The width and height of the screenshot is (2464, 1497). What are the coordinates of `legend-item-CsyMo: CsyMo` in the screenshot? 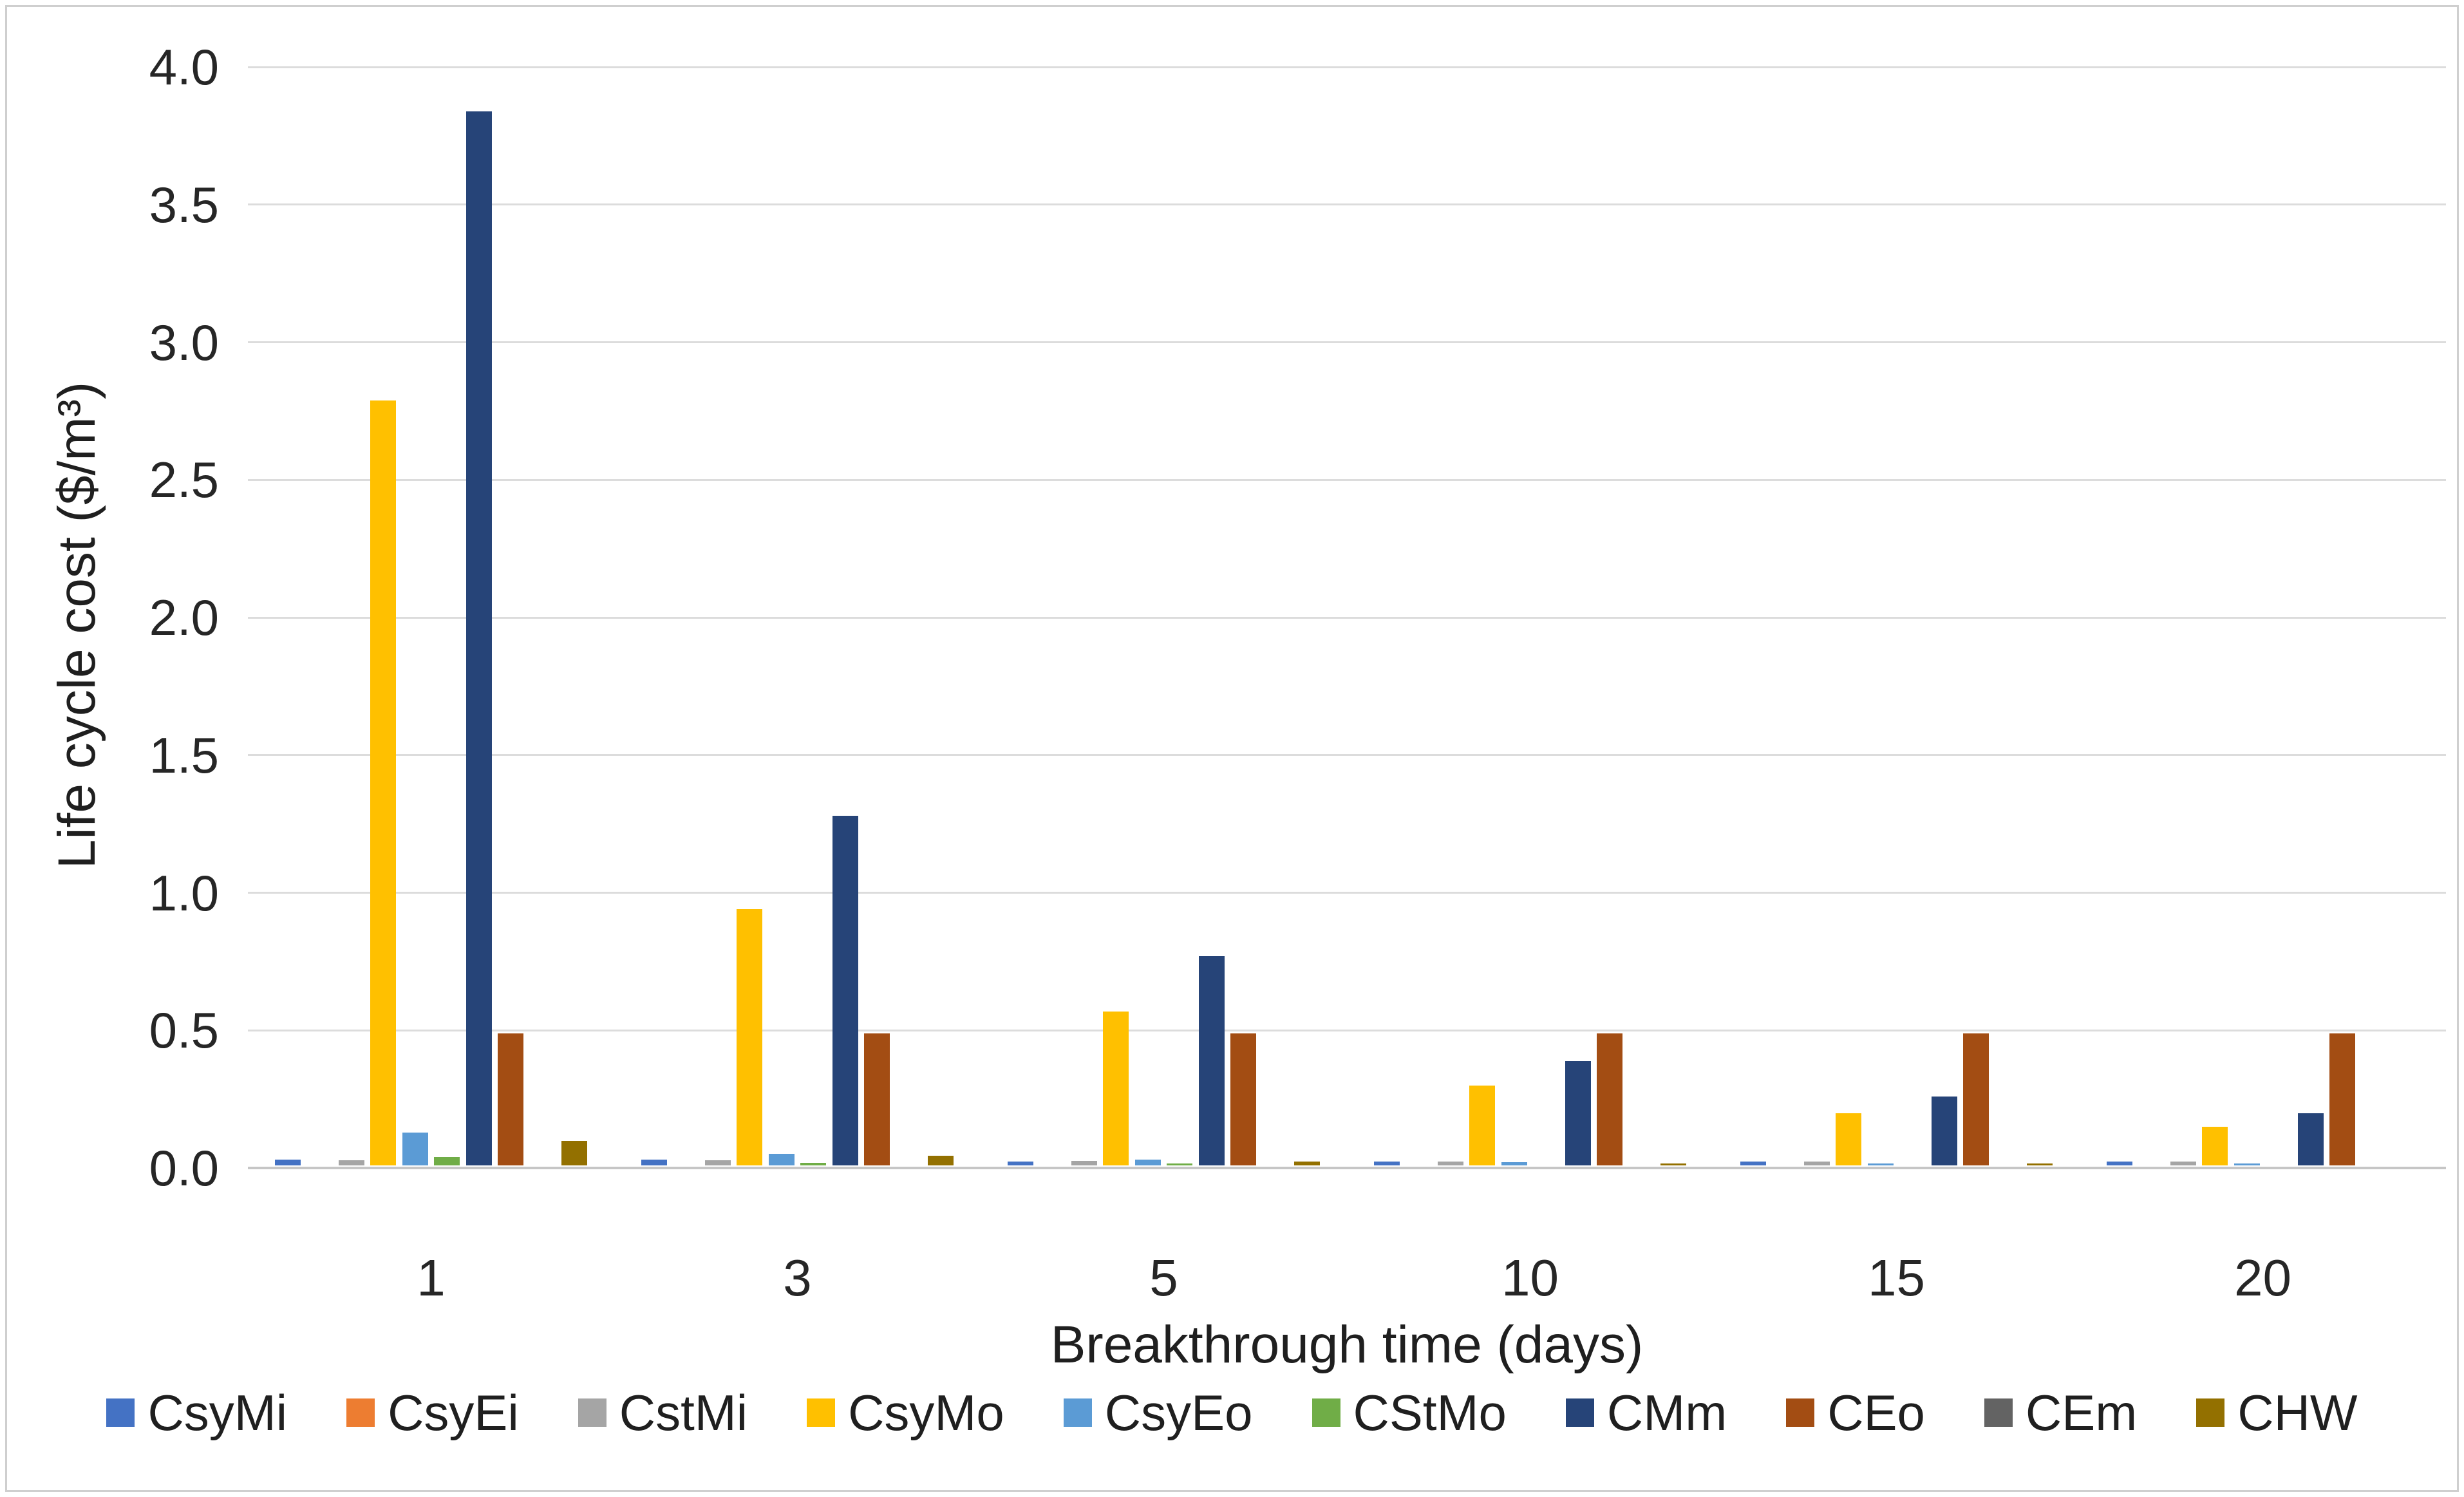 It's located at (905, 1413).